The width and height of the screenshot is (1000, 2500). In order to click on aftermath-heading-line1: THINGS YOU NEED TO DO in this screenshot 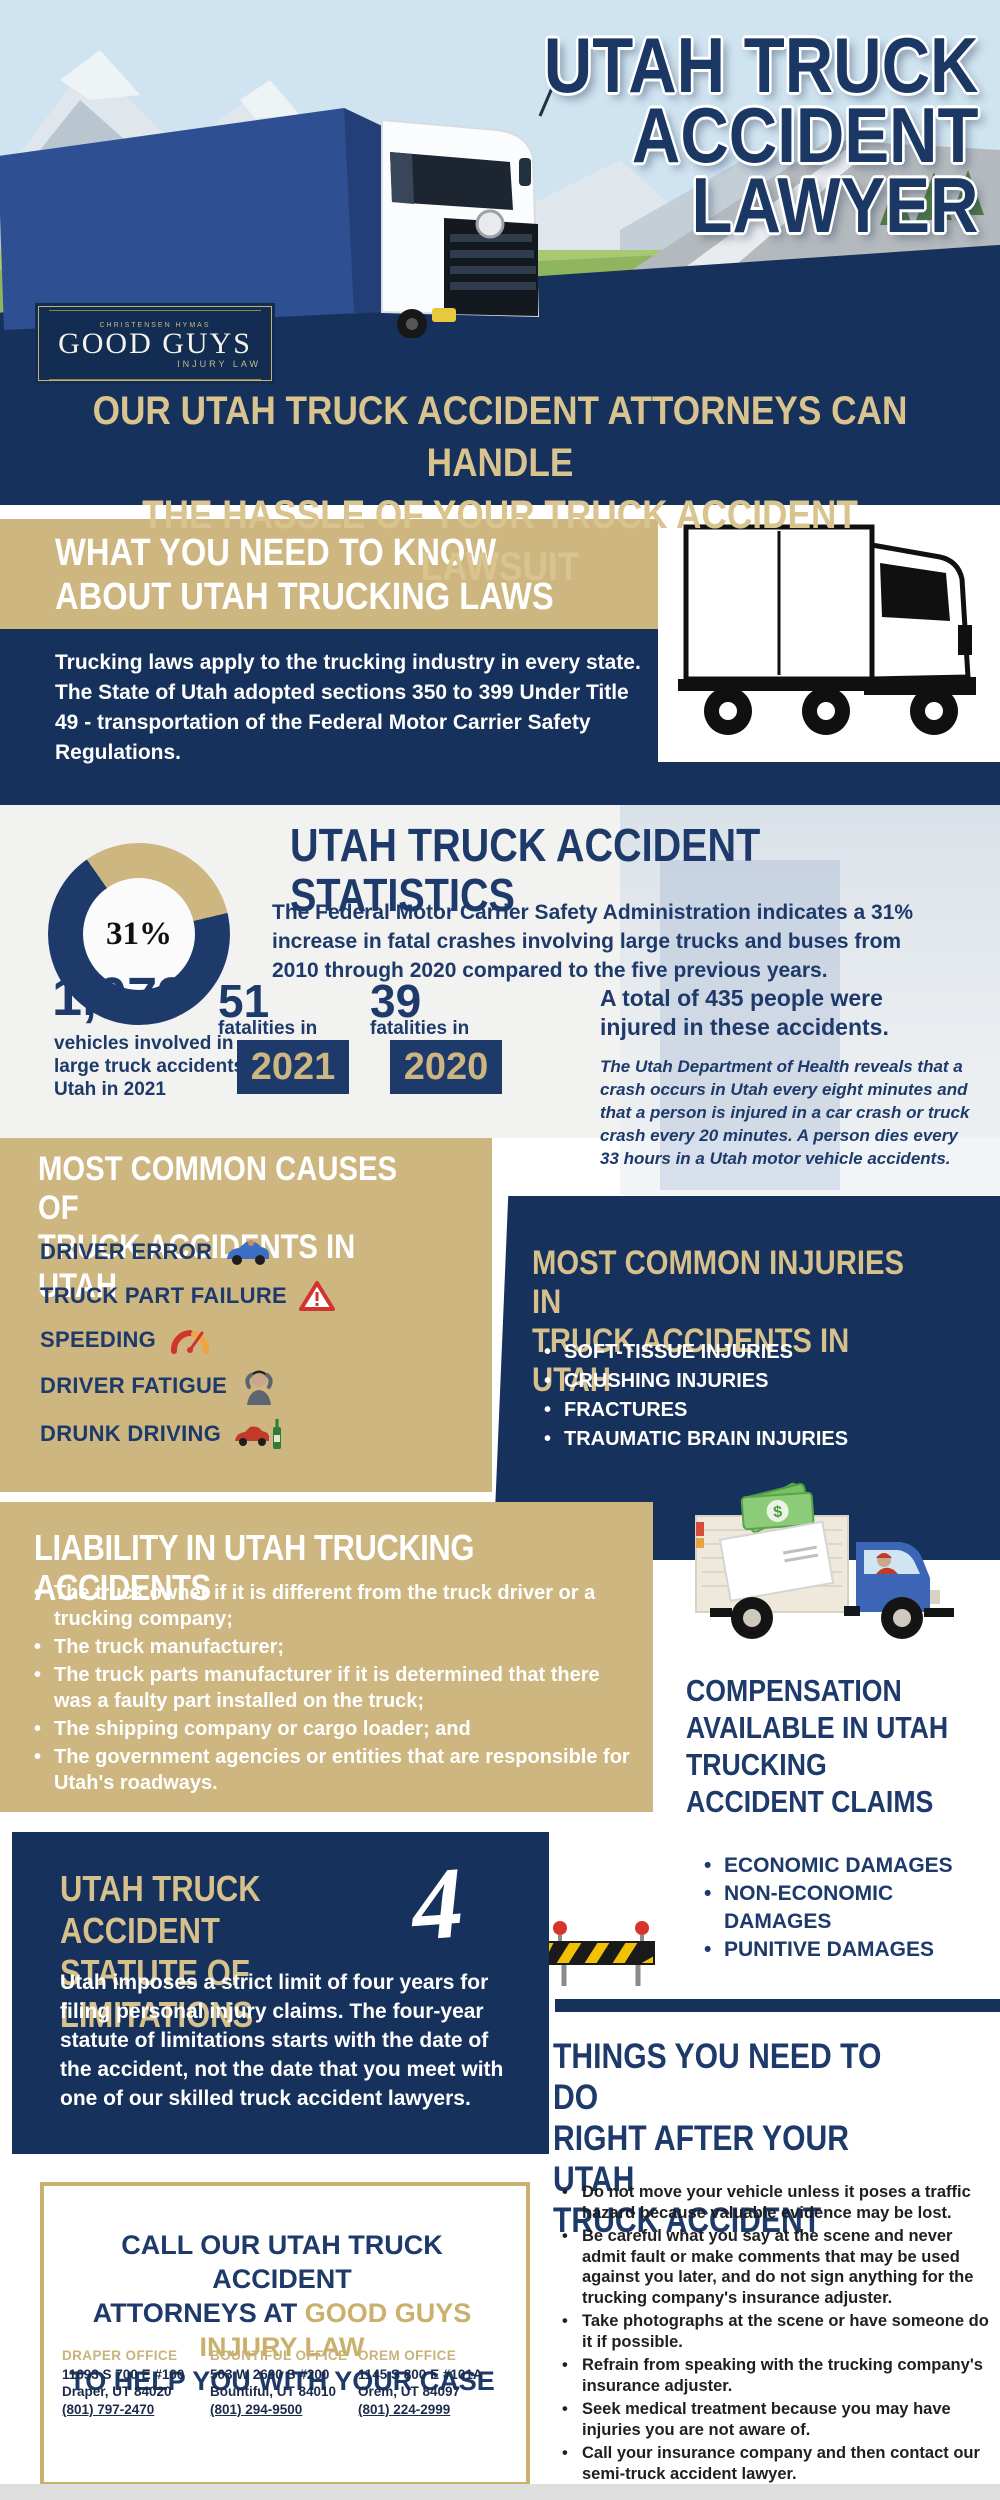, I will do `click(717, 2077)`.